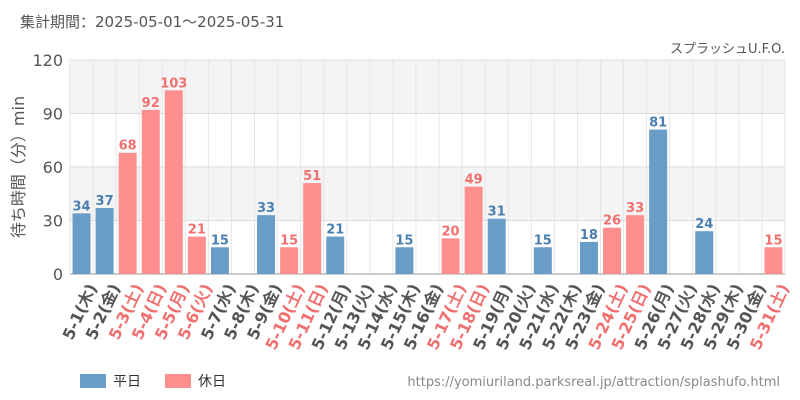 The width and height of the screenshot is (800, 400). Describe the element at coordinates (312, 176) in the screenshot. I see `data-label: 51` at that location.